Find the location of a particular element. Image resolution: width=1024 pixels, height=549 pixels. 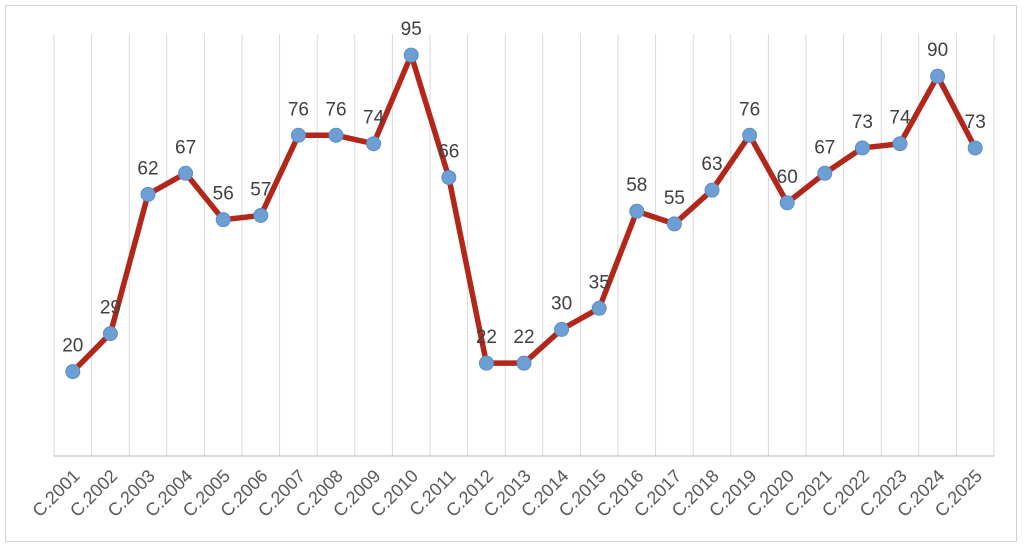

data-point-label: 56 is located at coordinates (223, 194).